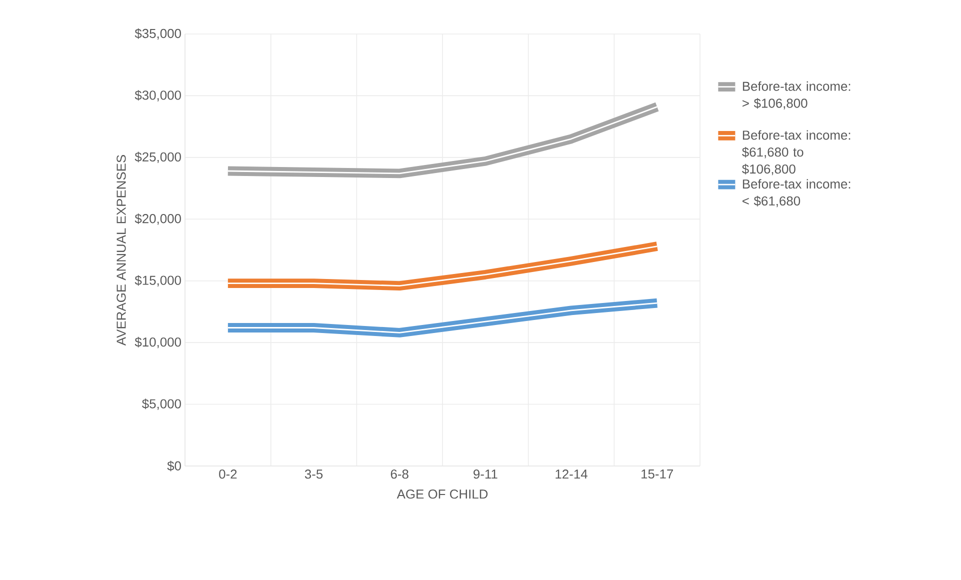 Image resolution: width=961 pixels, height=580 pixels. I want to click on x-tick-label: 9-11, so click(486, 474).